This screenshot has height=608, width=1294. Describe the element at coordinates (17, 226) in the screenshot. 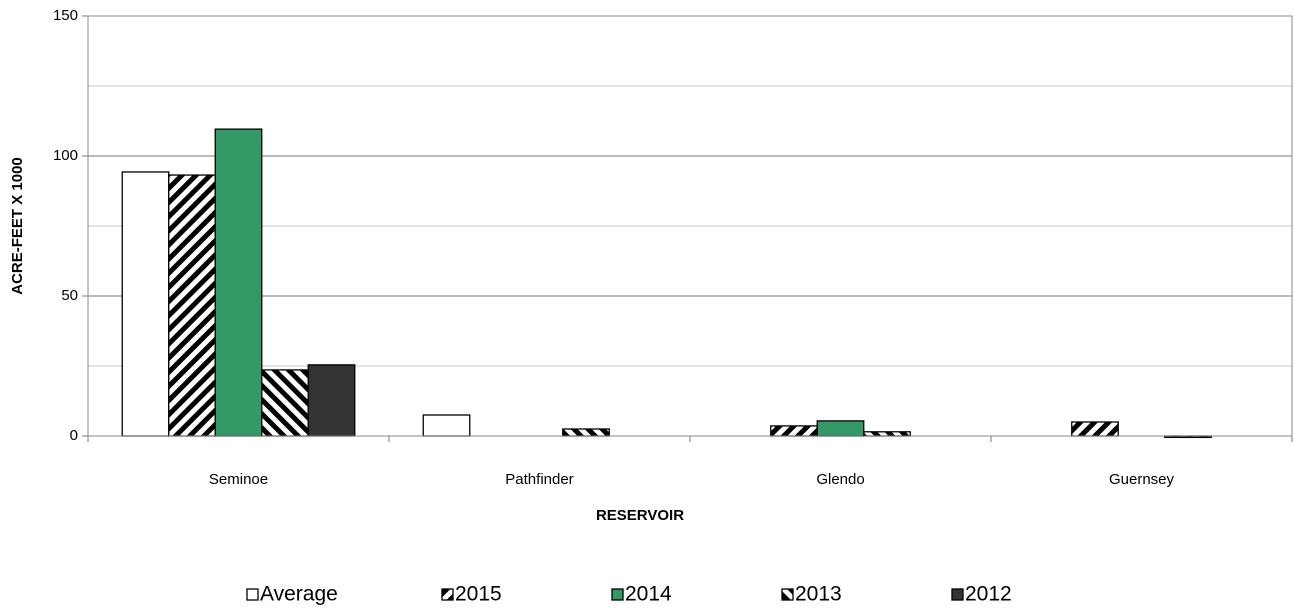

I see `y-axis-title: ACRE-FEET X 1000` at that location.